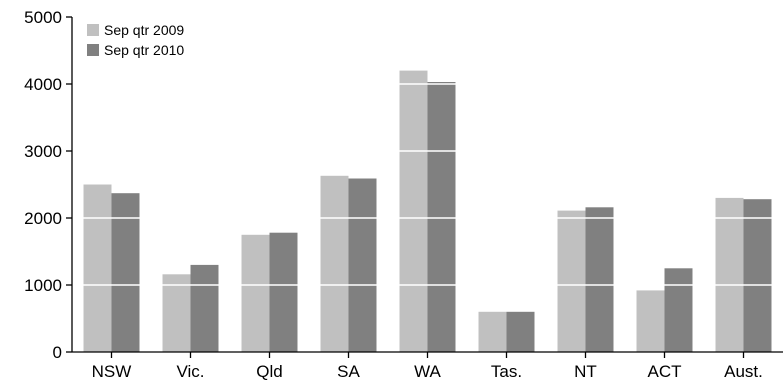 This screenshot has width=783, height=385. I want to click on y-tick-label: 0, so click(57, 352).